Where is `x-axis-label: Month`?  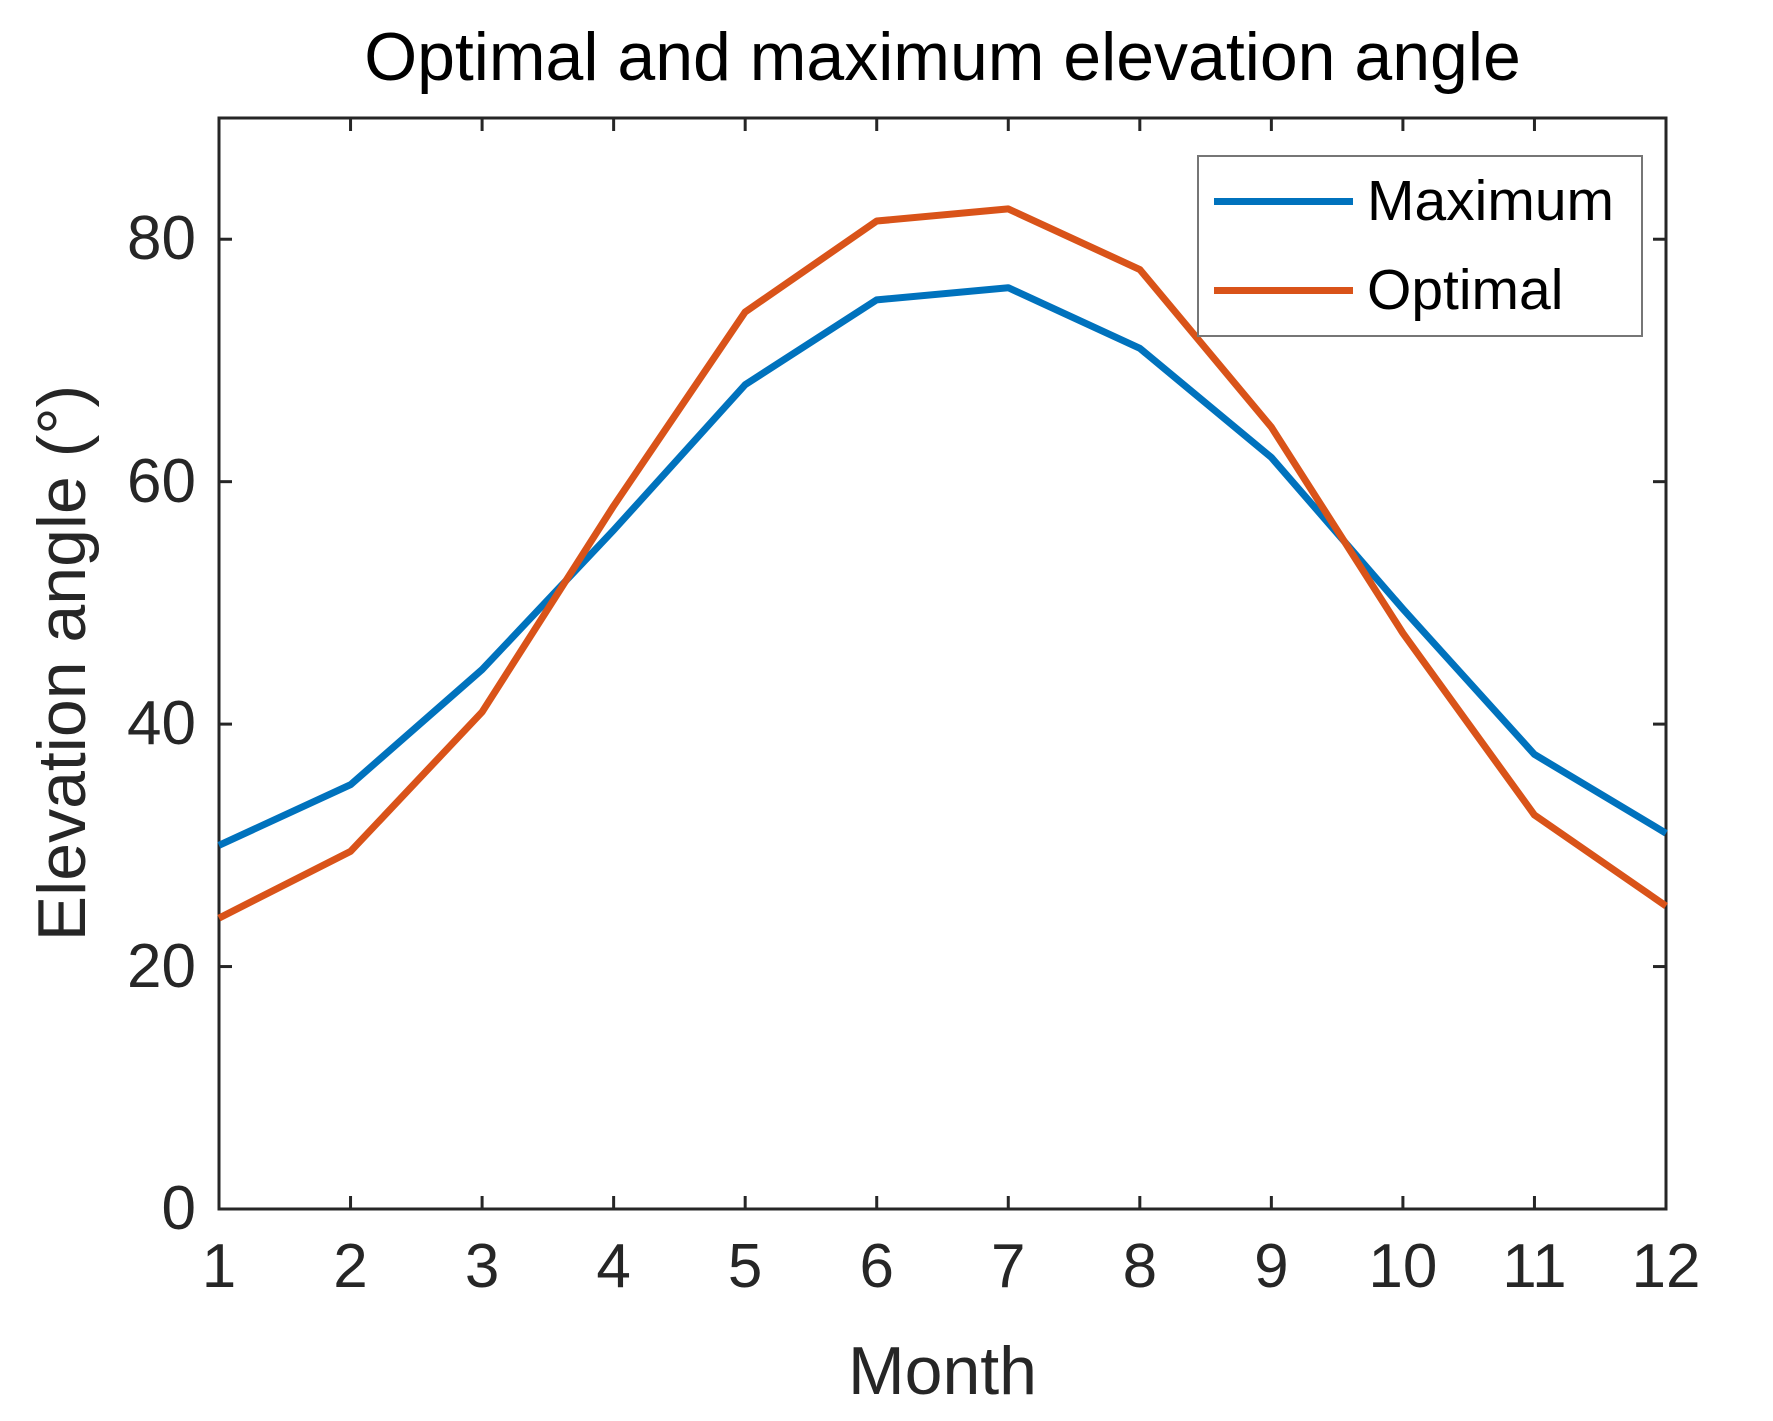 x-axis-label: Month is located at coordinates (942, 1371).